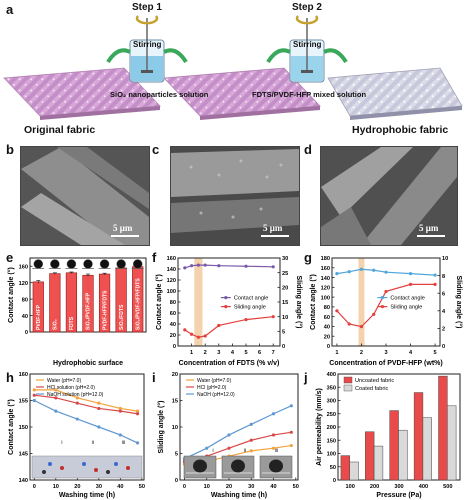 The height and width of the screenshot is (500, 464). I want to click on stirring-arrow-1-icon, so click(147, 20).